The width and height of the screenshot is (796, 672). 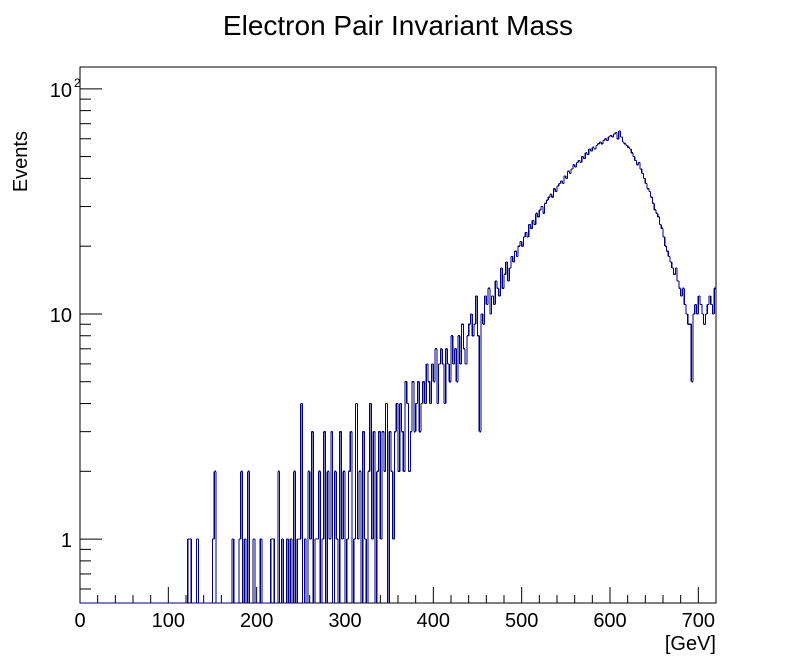 What do you see at coordinates (77, 83) in the screenshot?
I see `y-tick-exponent: 2` at bounding box center [77, 83].